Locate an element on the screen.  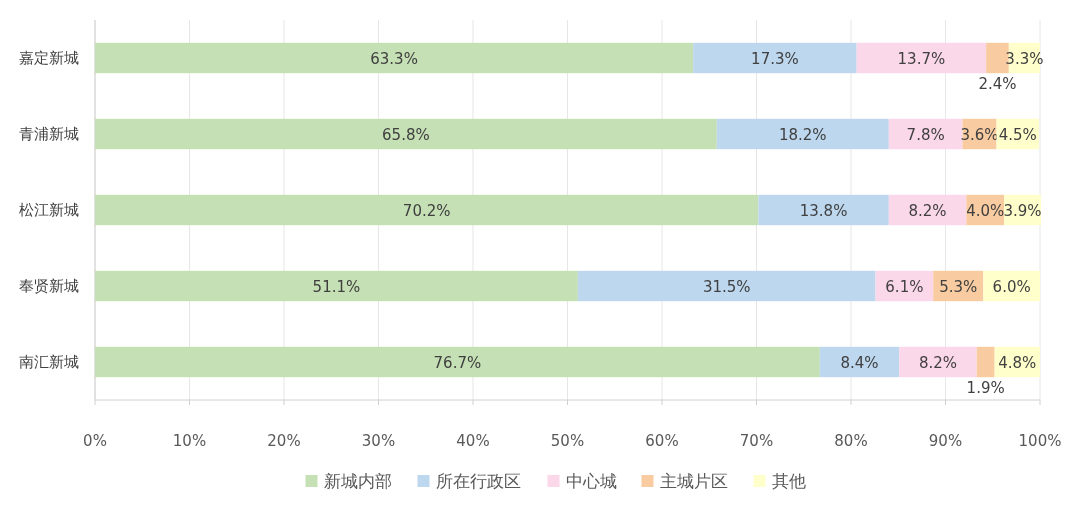
y-tick-label: 南汇新城 is located at coordinates (49, 362).